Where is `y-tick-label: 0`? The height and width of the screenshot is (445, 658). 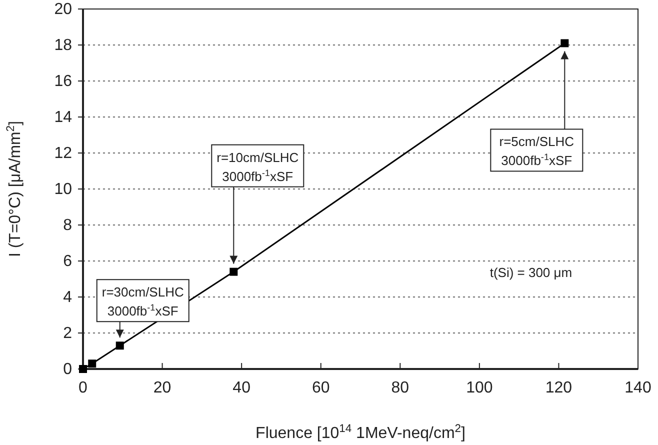
y-tick-label: 0 is located at coordinates (67, 369).